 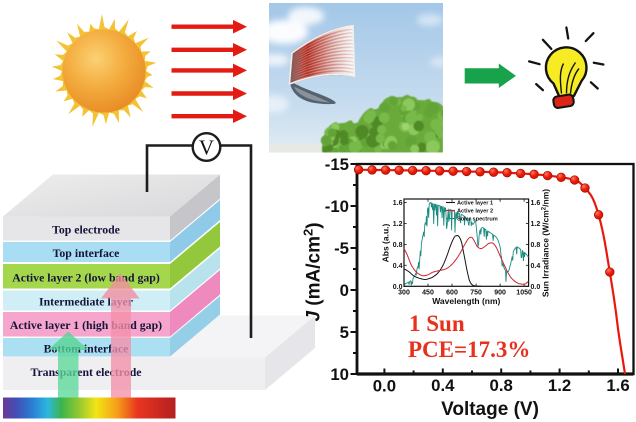 What do you see at coordinates (476, 293) in the screenshot?
I see `svg-text: 750` at bounding box center [476, 293].